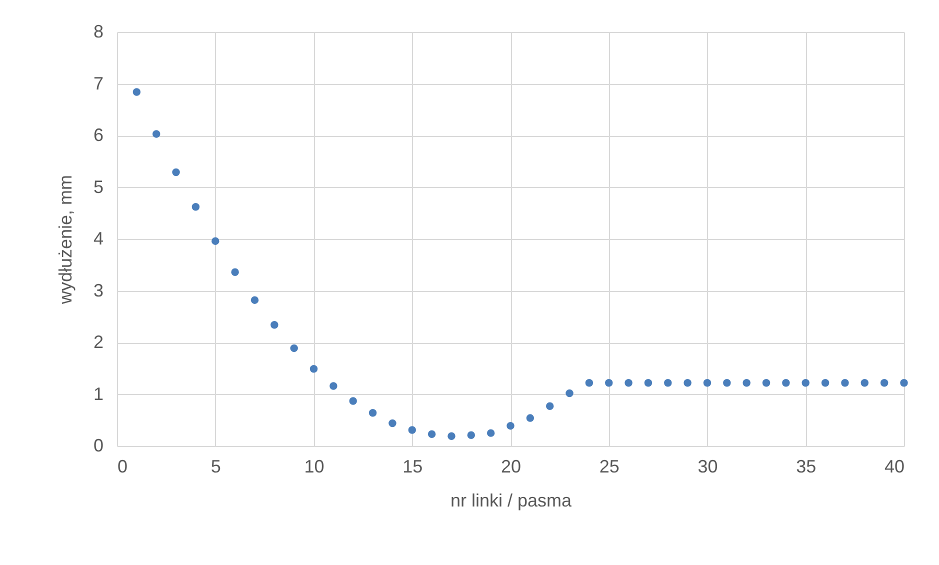 The image size is (939, 565). Describe the element at coordinates (511, 500) in the screenshot. I see `x-axis-title: nr linki / pasma` at that location.